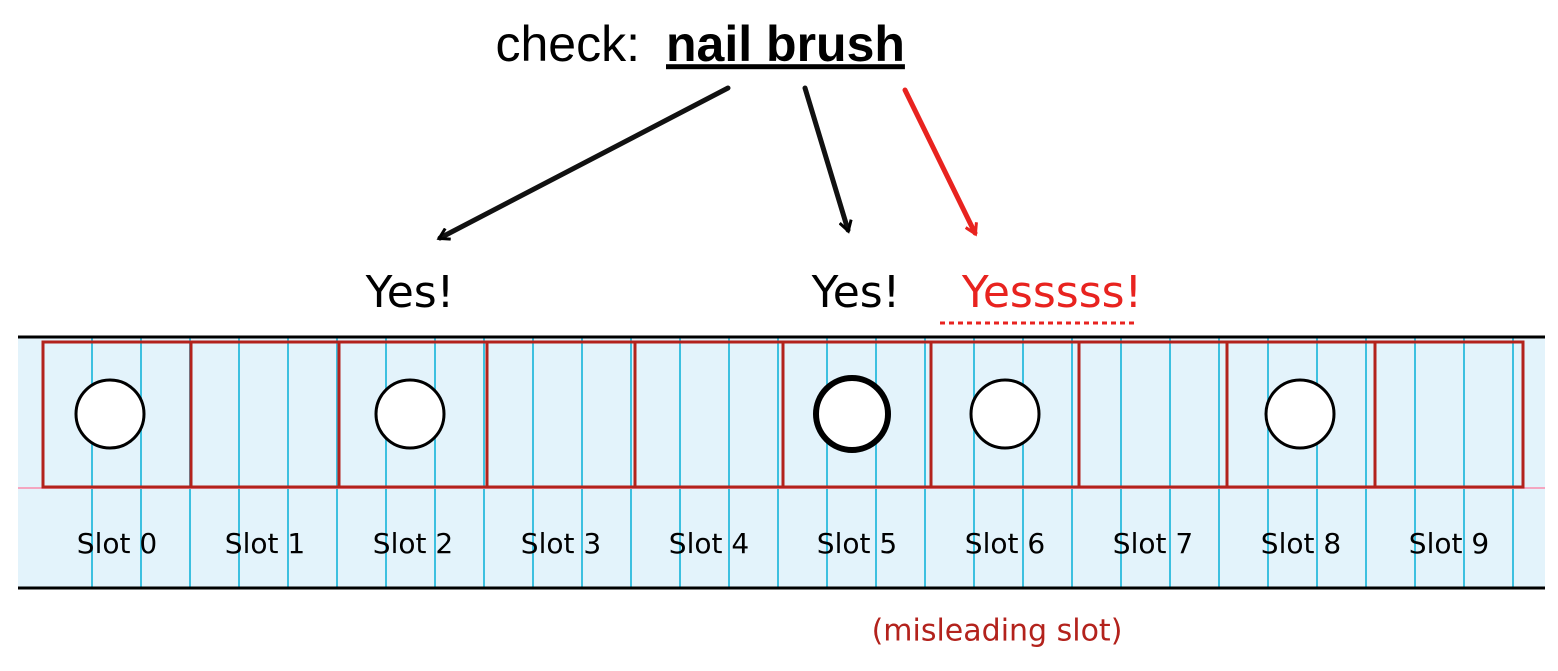 The height and width of the screenshot is (671, 1558). What do you see at coordinates (1051, 292) in the screenshot?
I see `answer: Yesssss!` at bounding box center [1051, 292].